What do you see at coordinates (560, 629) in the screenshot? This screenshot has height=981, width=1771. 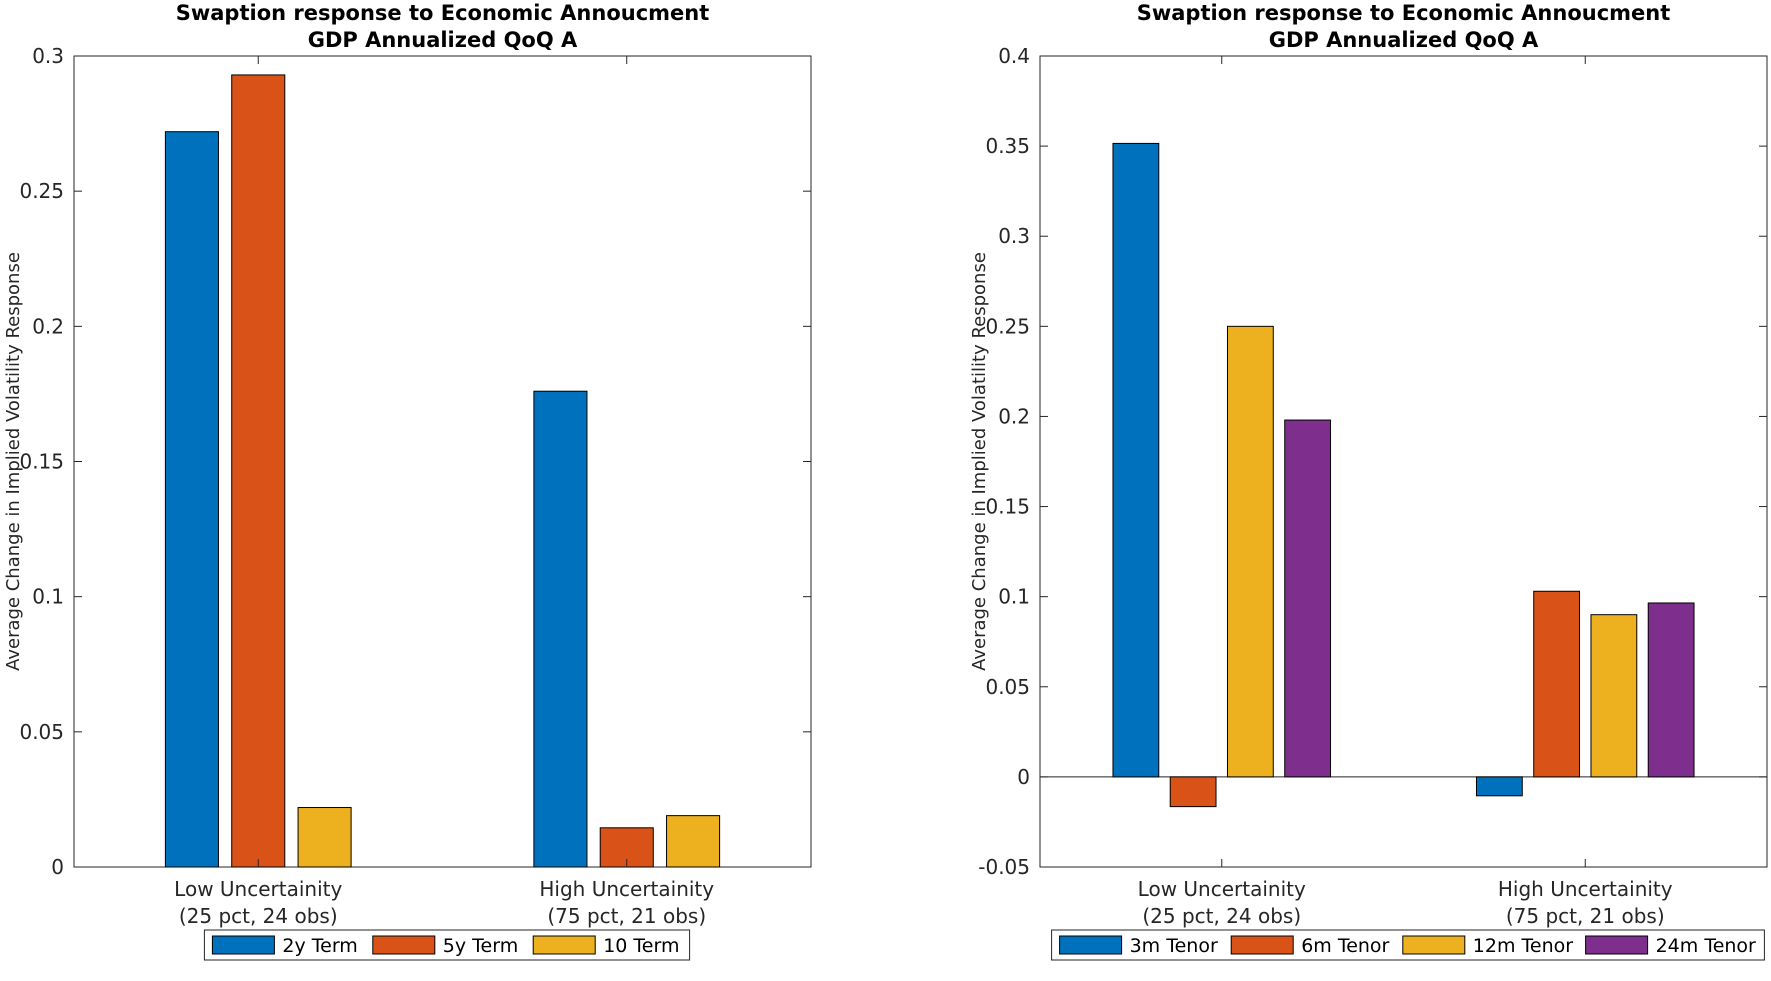 I see `bar-2y-term-cat2` at bounding box center [560, 629].